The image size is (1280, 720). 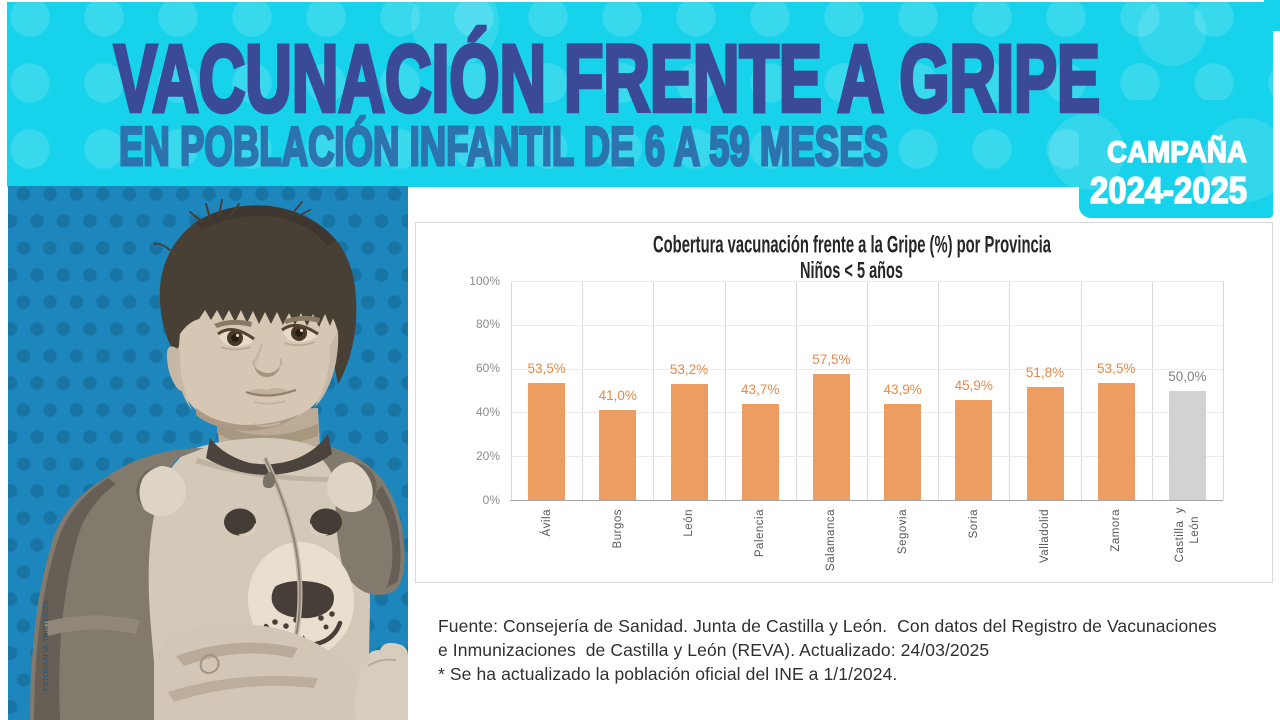 What do you see at coordinates (45, 645) in the screenshot?
I see `svg-text: FOTOGRAFÍA: TRISTEKIDS` at bounding box center [45, 645].